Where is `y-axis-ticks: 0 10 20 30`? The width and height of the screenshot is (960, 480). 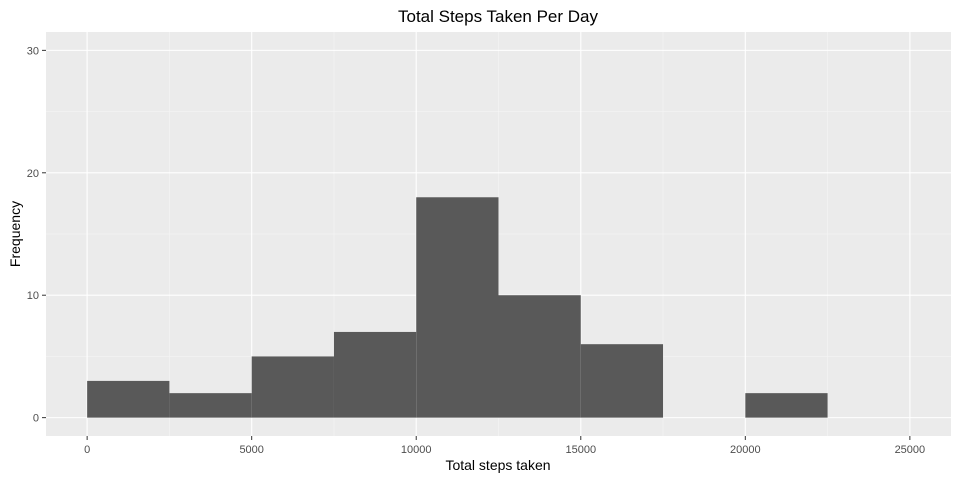 y-axis-ticks: 0 10 20 30 is located at coordinates (36, 235).